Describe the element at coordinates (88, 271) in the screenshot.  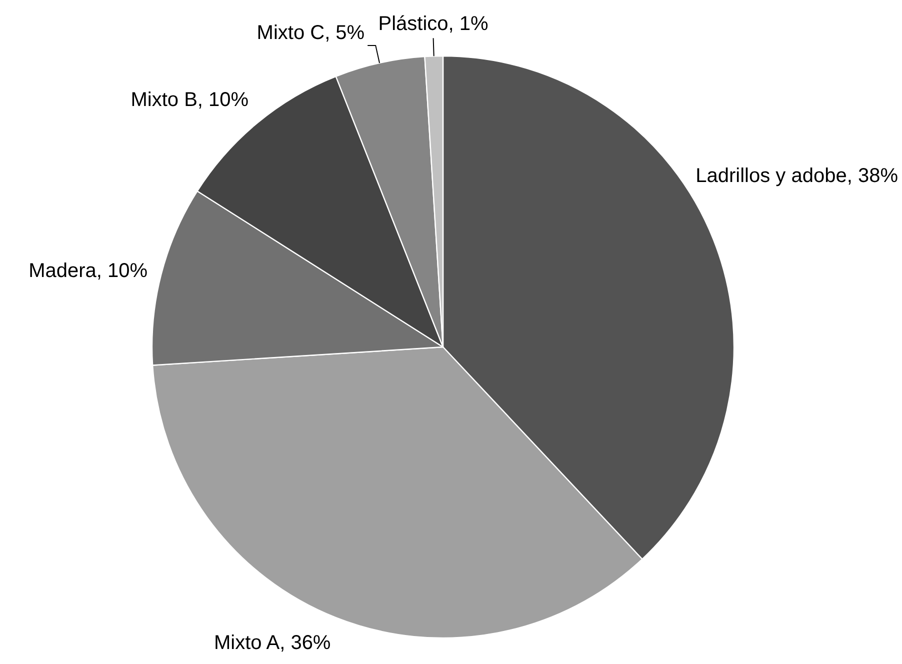
I see `slice-label: Madera, 10%` at that location.